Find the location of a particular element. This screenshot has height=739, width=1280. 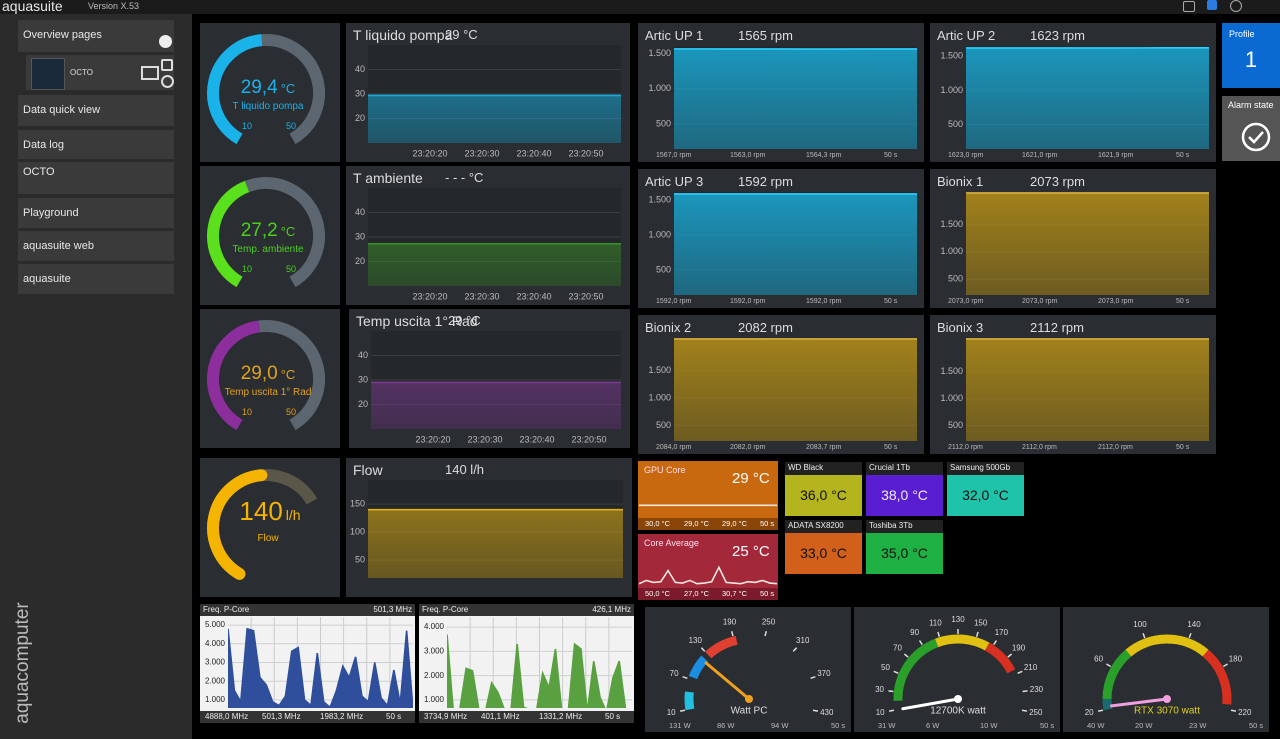

settings-icon is located at coordinates (167, 81).